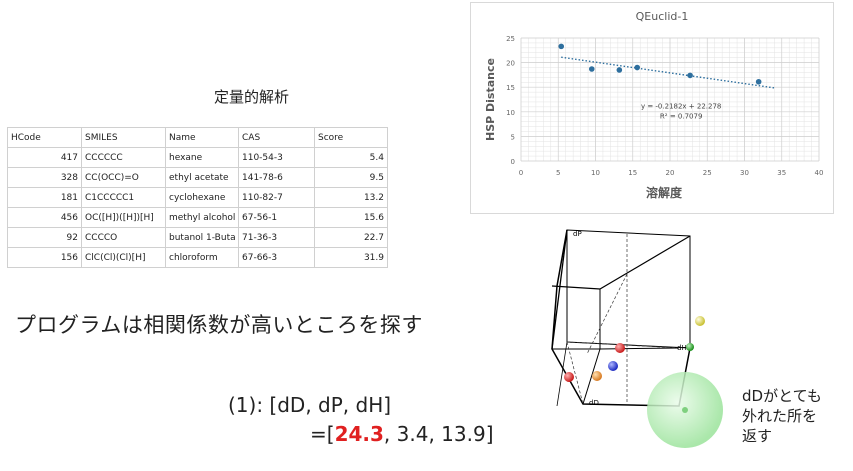 This screenshot has height=471, width=853. I want to click on table-cell: OC([H])([H])[H], so click(123, 217).